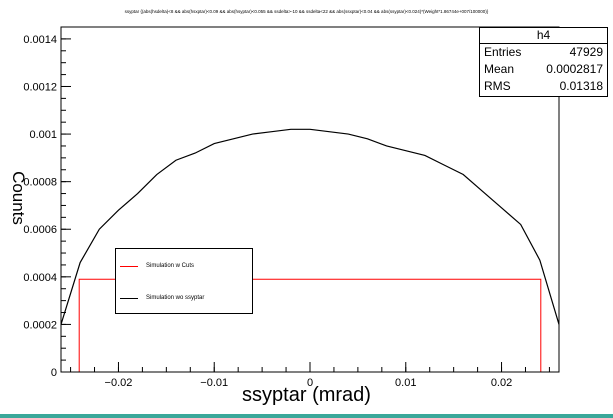 This screenshot has width=613, height=418. What do you see at coordinates (310, 383) in the screenshot?
I see `x-tick-label: 0` at bounding box center [310, 383].